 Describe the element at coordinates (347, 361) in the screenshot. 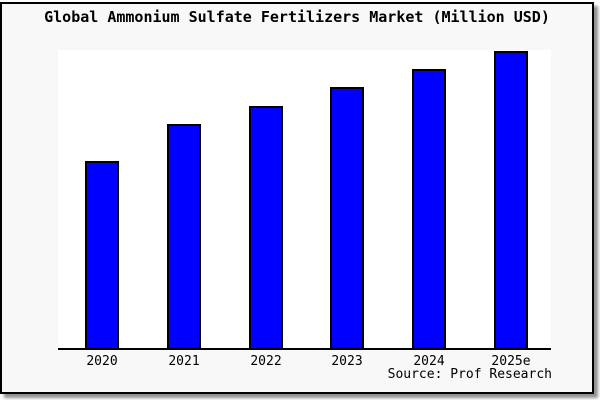

I see `x-tick-label-2023: 2023` at that location.